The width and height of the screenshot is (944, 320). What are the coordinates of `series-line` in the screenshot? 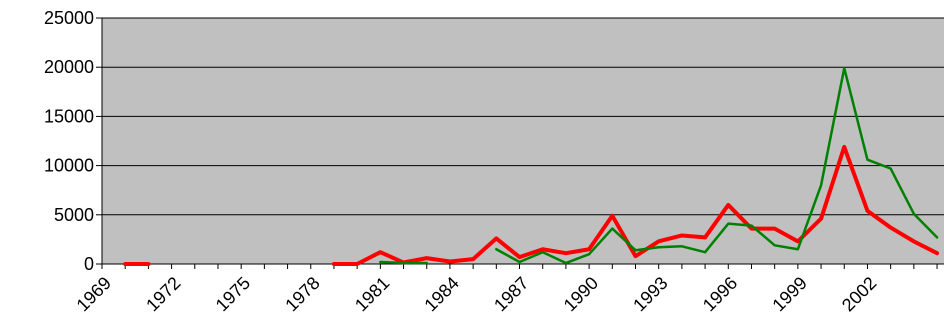 It's located at (403, 262).